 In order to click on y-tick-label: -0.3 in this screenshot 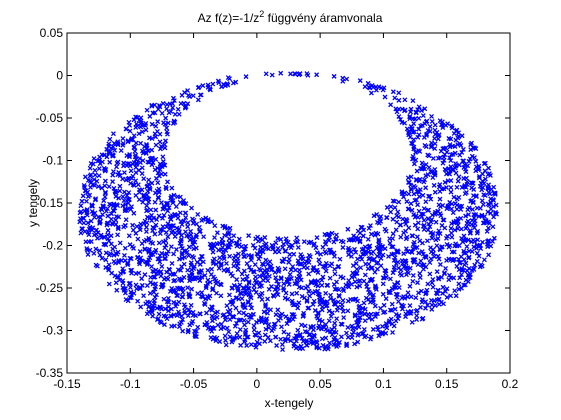, I will do `click(52, 331)`.